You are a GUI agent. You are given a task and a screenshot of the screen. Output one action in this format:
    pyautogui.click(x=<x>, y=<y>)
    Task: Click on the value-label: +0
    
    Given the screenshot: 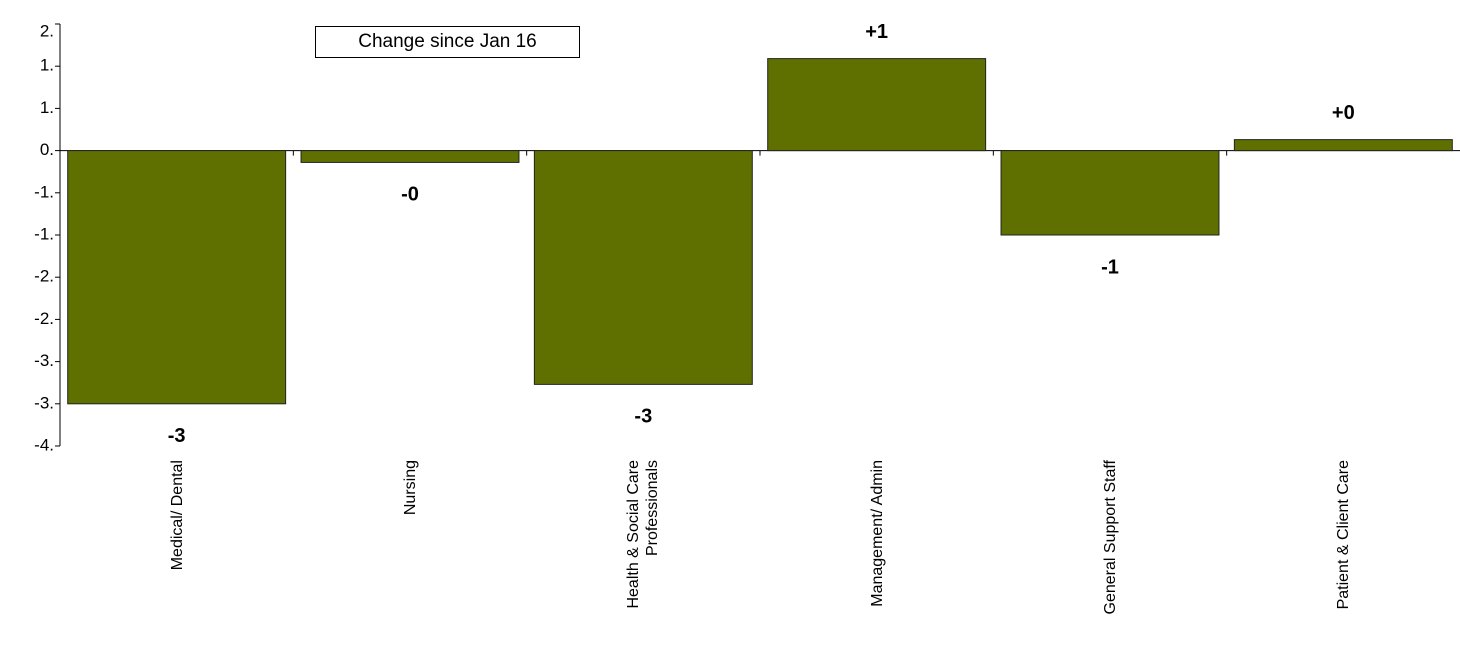 What is the action you would take?
    pyautogui.click(x=1343, y=113)
    